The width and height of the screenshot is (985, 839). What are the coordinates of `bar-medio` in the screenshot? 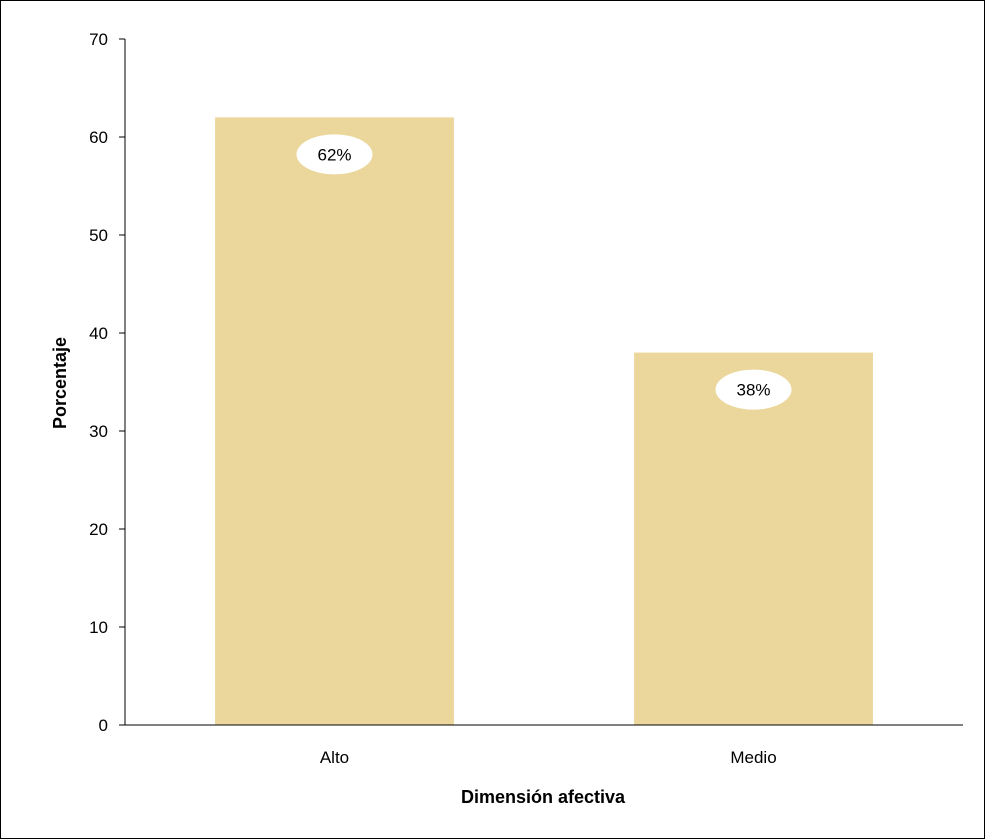 It's located at (753, 538).